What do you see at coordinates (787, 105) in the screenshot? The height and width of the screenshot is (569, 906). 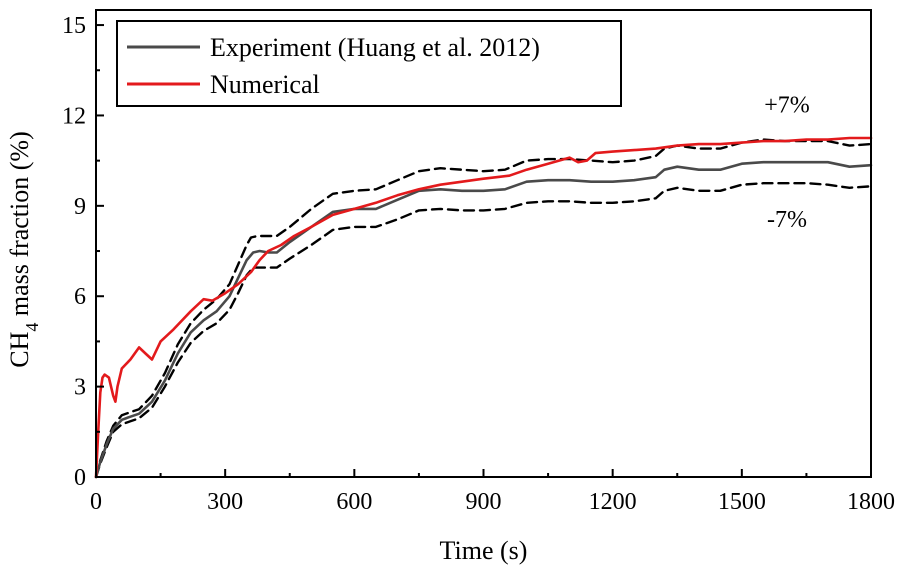 I see `annotation-plus-7-percent: +7%` at bounding box center [787, 105].